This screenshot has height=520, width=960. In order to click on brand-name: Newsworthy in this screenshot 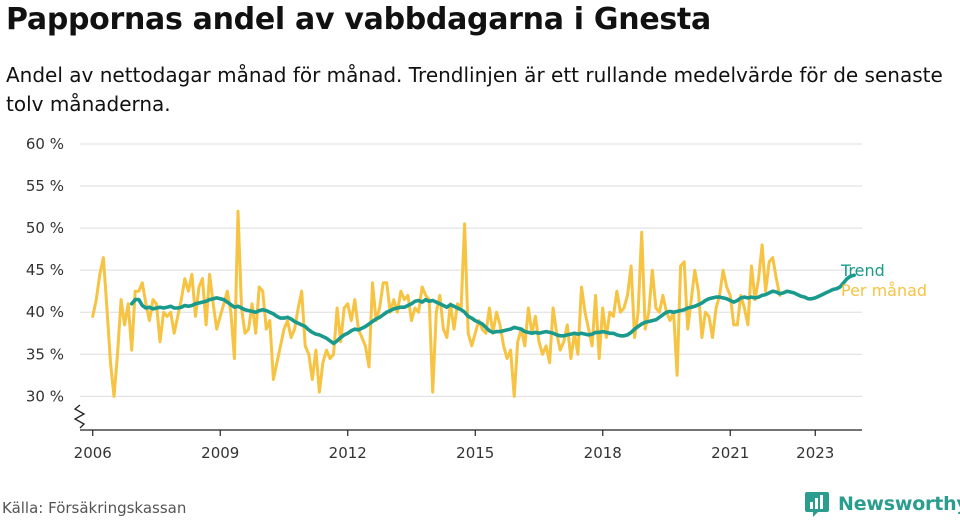, I will do `click(899, 504)`.